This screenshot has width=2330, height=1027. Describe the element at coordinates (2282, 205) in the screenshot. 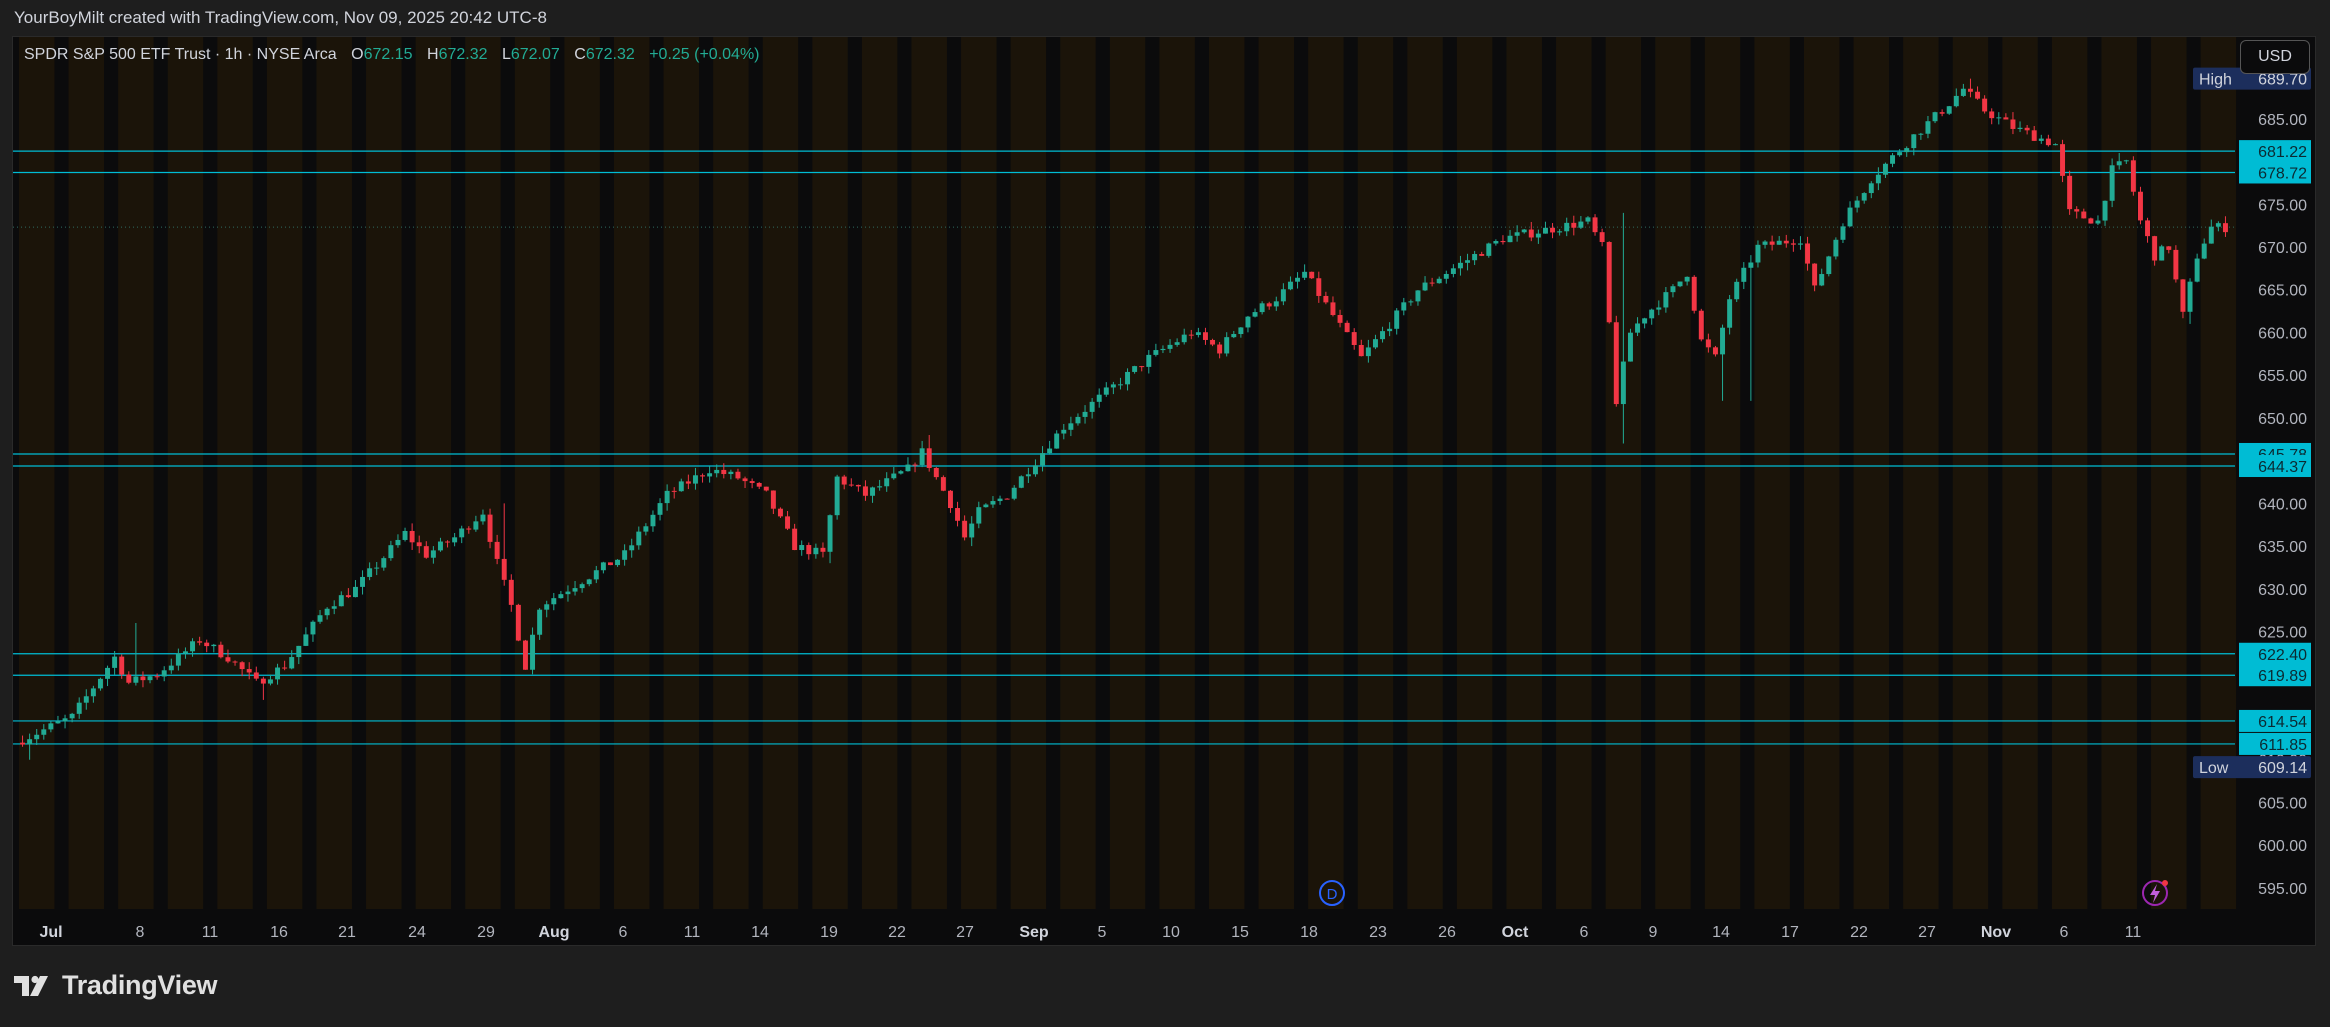

I see `price-tick-label: 675.00` at that location.